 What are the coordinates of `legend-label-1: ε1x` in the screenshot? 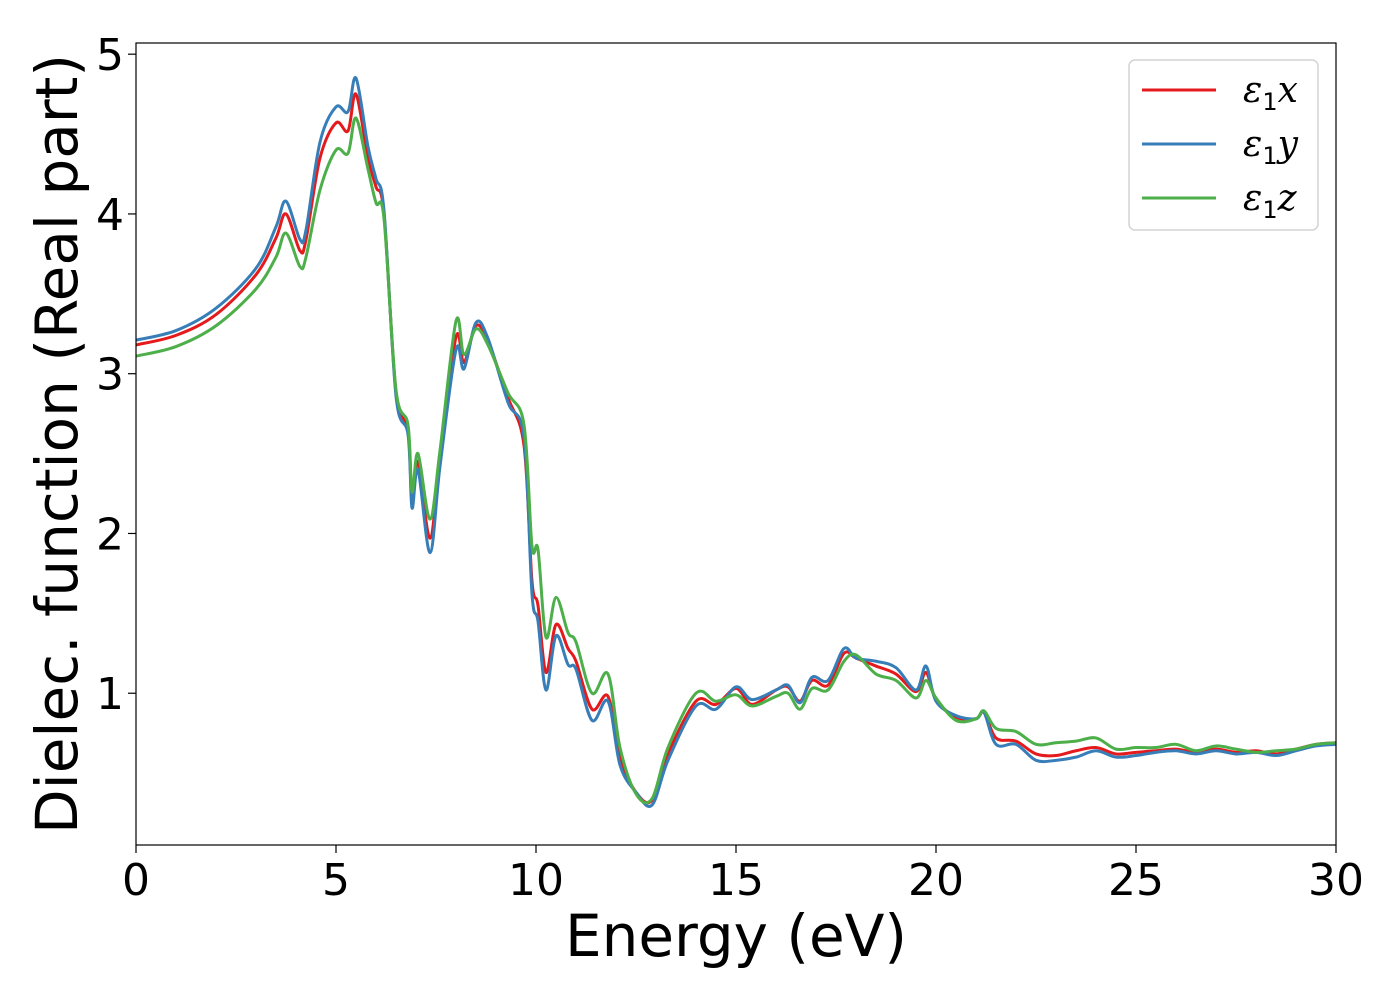 It's located at (1270, 93).